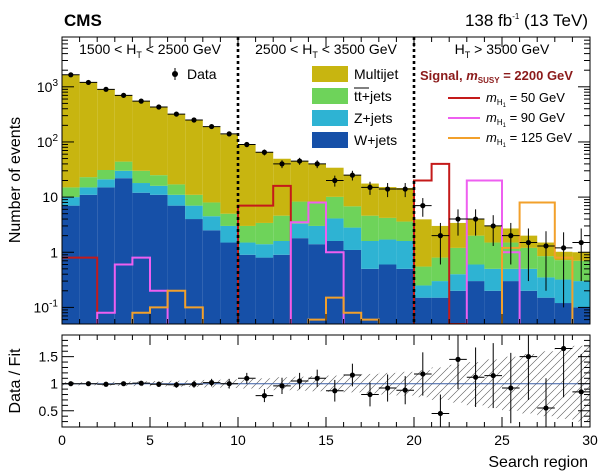 The width and height of the screenshot is (606, 474). Describe the element at coordinates (54, 384) in the screenshot. I see `ratio-y-tick-label: 1` at that location.